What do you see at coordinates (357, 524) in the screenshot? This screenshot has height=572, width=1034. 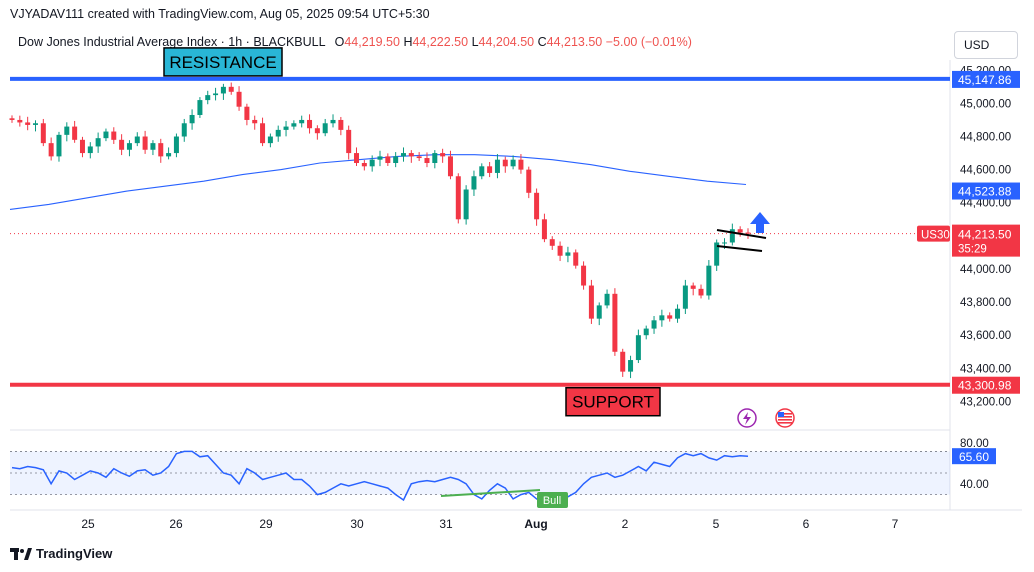 I see `time-tick-label: 30` at bounding box center [357, 524].